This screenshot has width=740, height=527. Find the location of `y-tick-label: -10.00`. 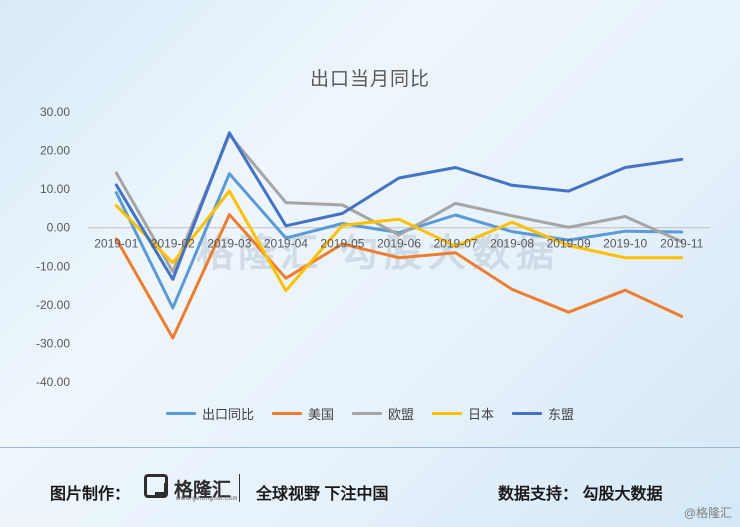

y-tick-label: -10.00 is located at coordinates (53, 266).